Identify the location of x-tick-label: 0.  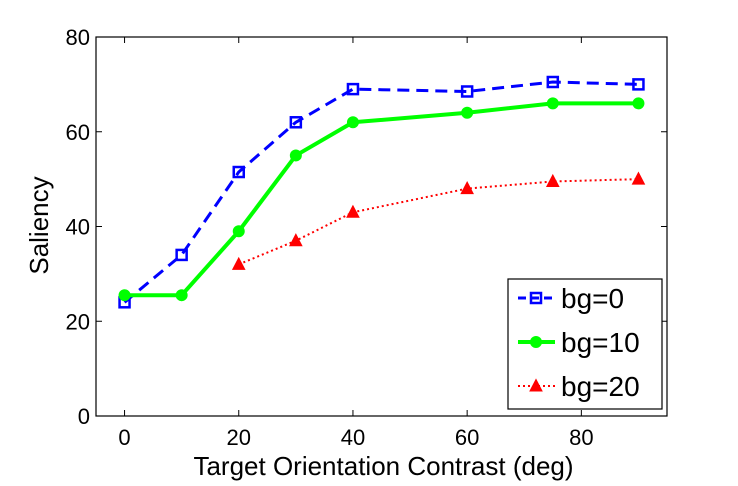
(124, 437).